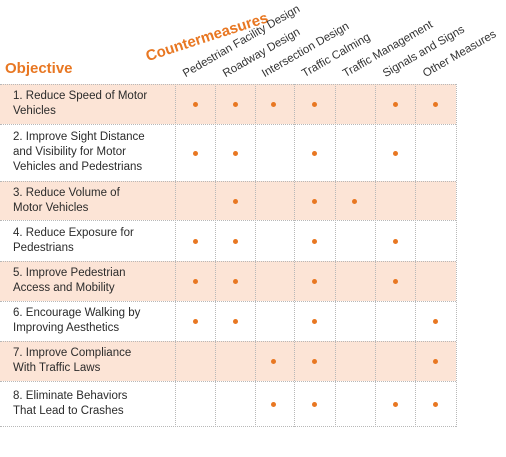  I want to click on table-row: 1. Reduce Speed of Motor Vehicles, so click(228, 104).